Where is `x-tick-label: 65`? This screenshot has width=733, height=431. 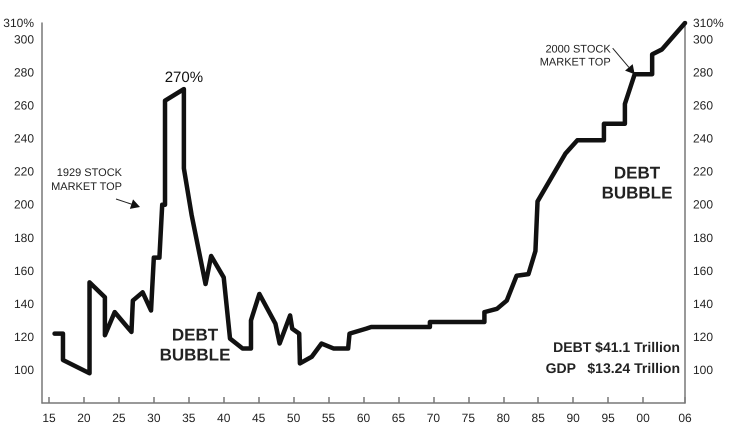 x-tick-label: 65 is located at coordinates (399, 418).